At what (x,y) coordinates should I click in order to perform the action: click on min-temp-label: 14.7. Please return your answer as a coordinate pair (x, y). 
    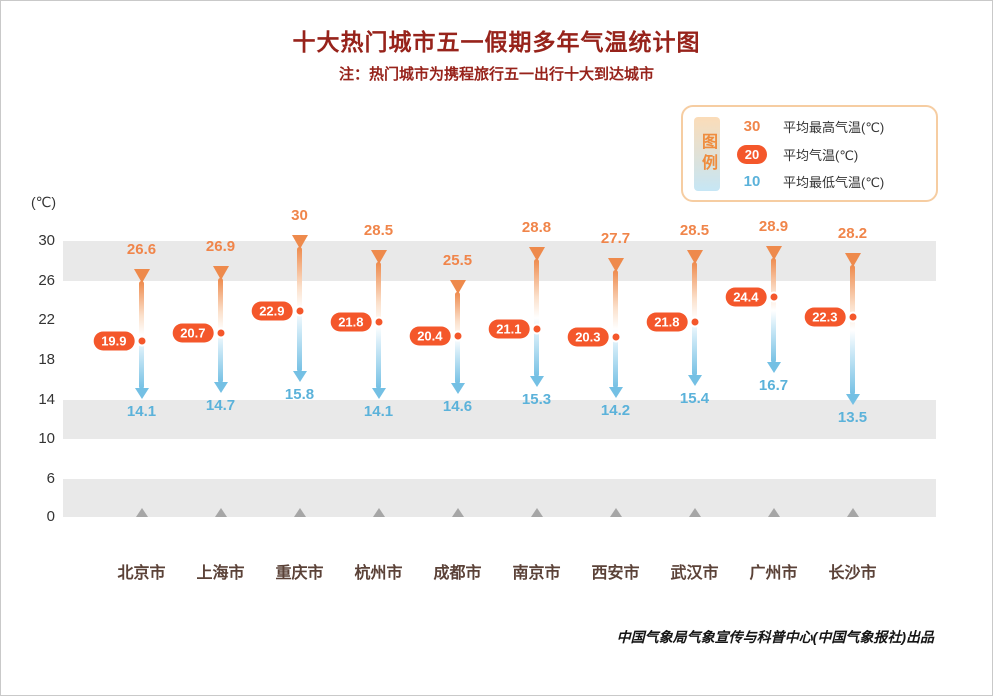
    Looking at the image, I should click on (220, 405).